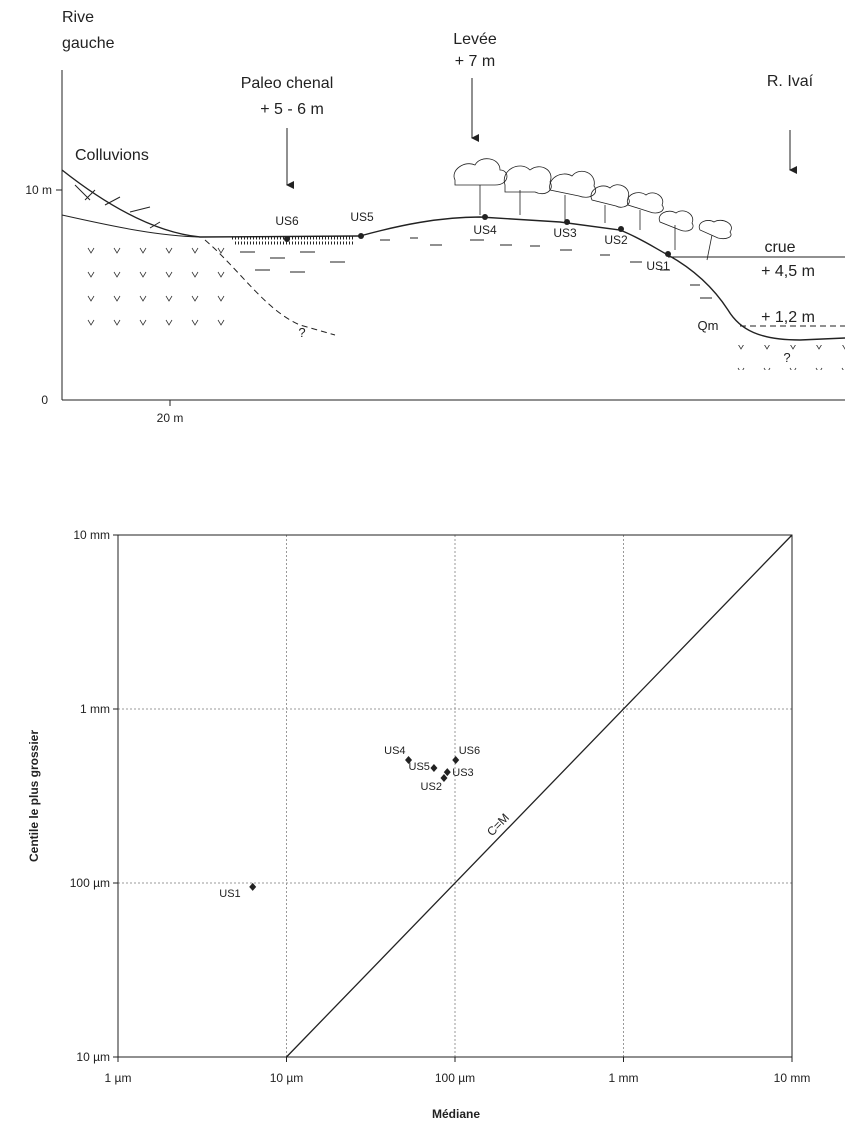 This screenshot has width=845, height=1126. I want to click on x-tick-label: 100 µm, so click(455, 1078).